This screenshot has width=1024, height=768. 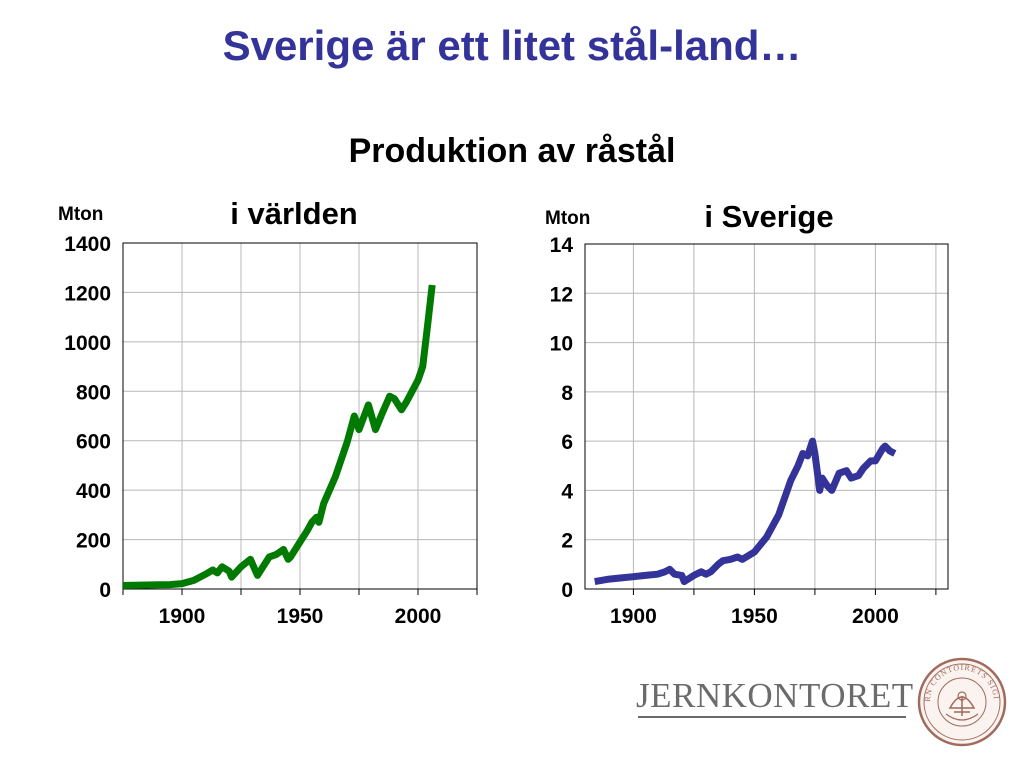 I want to click on y-tick-label: 2, so click(x=567, y=541).